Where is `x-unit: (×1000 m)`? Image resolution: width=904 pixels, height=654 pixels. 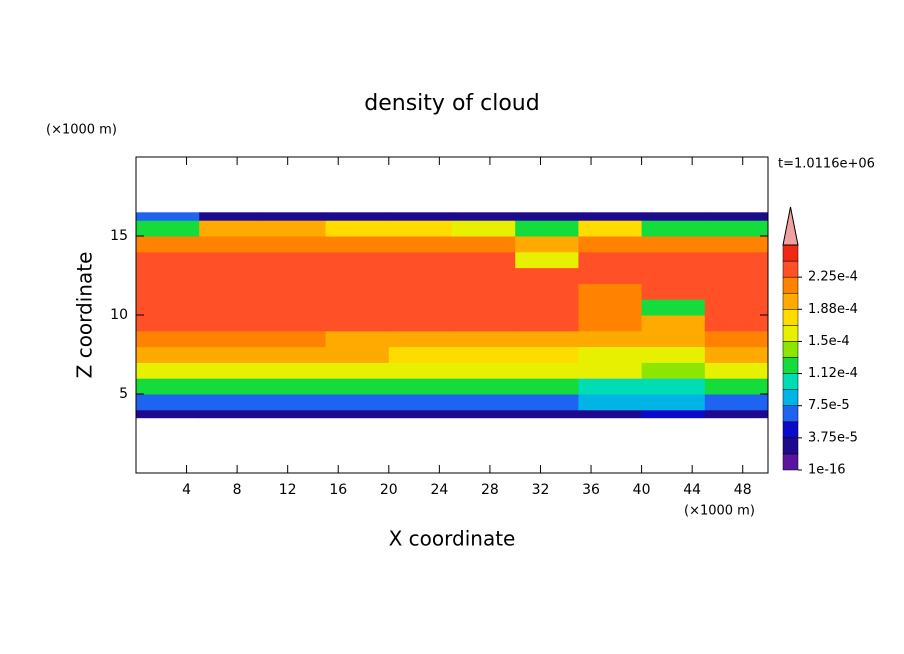
x-unit: (×1000 m) is located at coordinates (719, 511).